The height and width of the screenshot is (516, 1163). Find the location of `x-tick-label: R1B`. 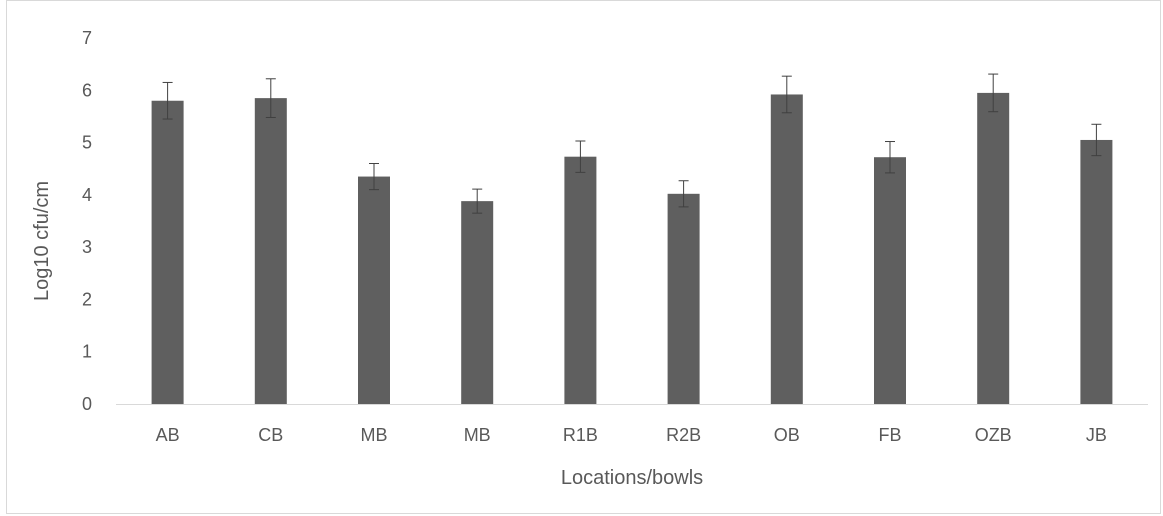

x-tick-label: R1B is located at coordinates (580, 435).